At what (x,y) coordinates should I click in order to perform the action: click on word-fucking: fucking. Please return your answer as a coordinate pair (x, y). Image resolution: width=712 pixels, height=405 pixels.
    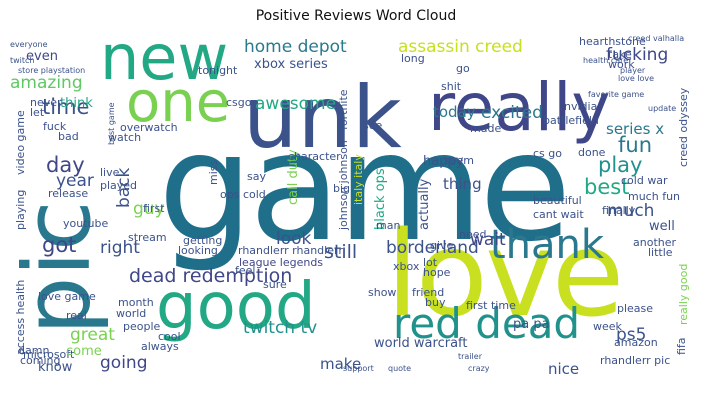
    Looking at the image, I should click on (637, 55).